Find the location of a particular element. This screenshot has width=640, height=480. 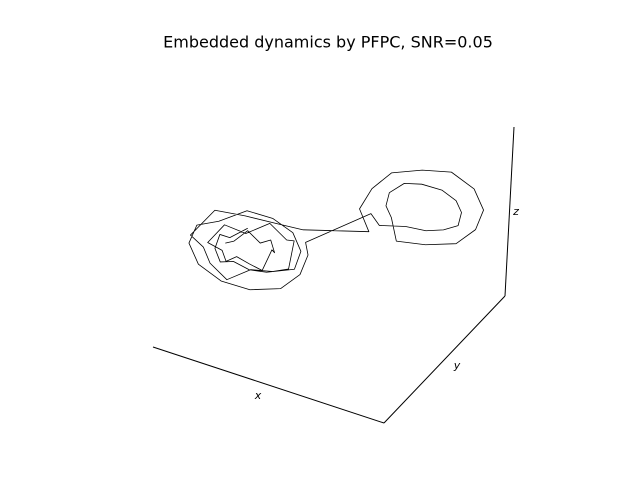

y-axis-label: y is located at coordinates (457, 365).